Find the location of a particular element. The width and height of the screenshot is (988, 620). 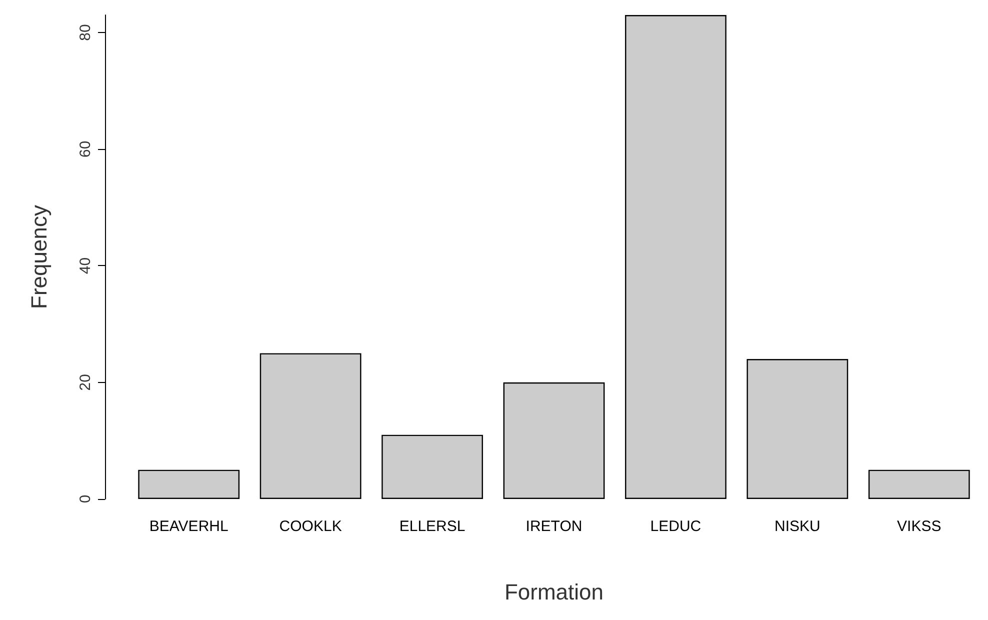

x-tick-label: ELLERSL is located at coordinates (432, 526).